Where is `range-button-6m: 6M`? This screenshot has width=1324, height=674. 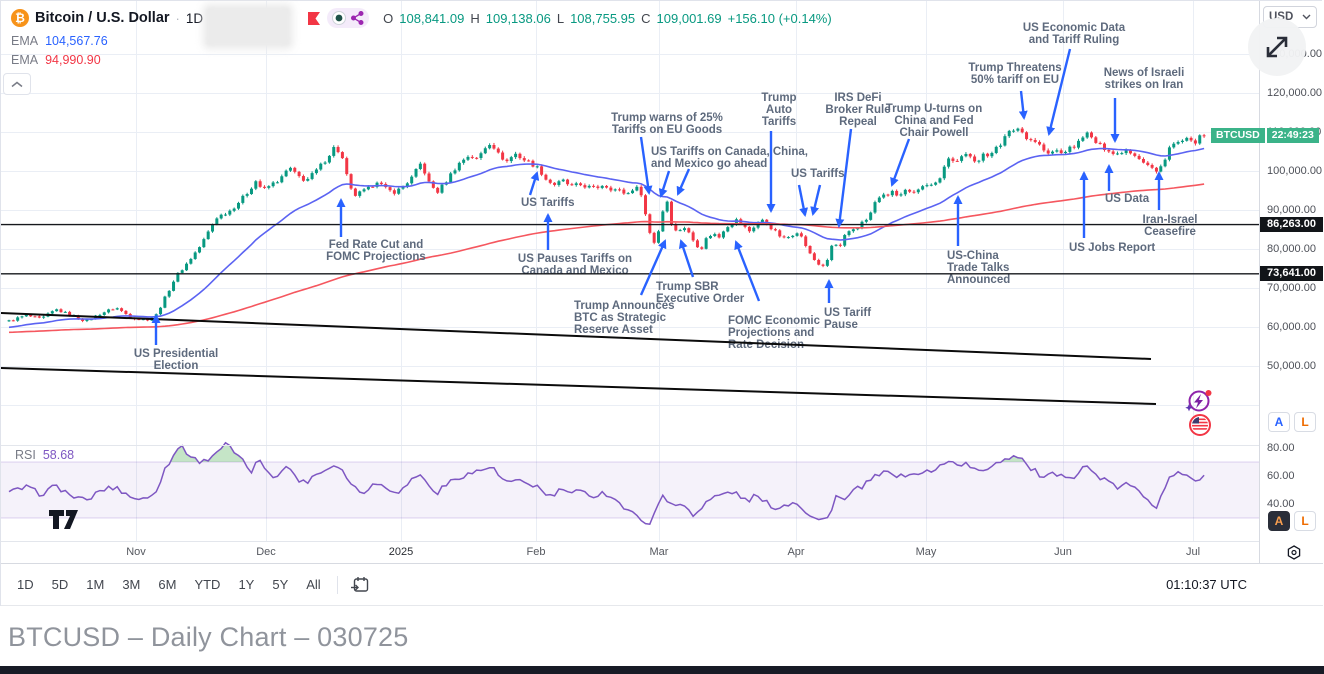
range-button-6m: 6M is located at coordinates (167, 584).